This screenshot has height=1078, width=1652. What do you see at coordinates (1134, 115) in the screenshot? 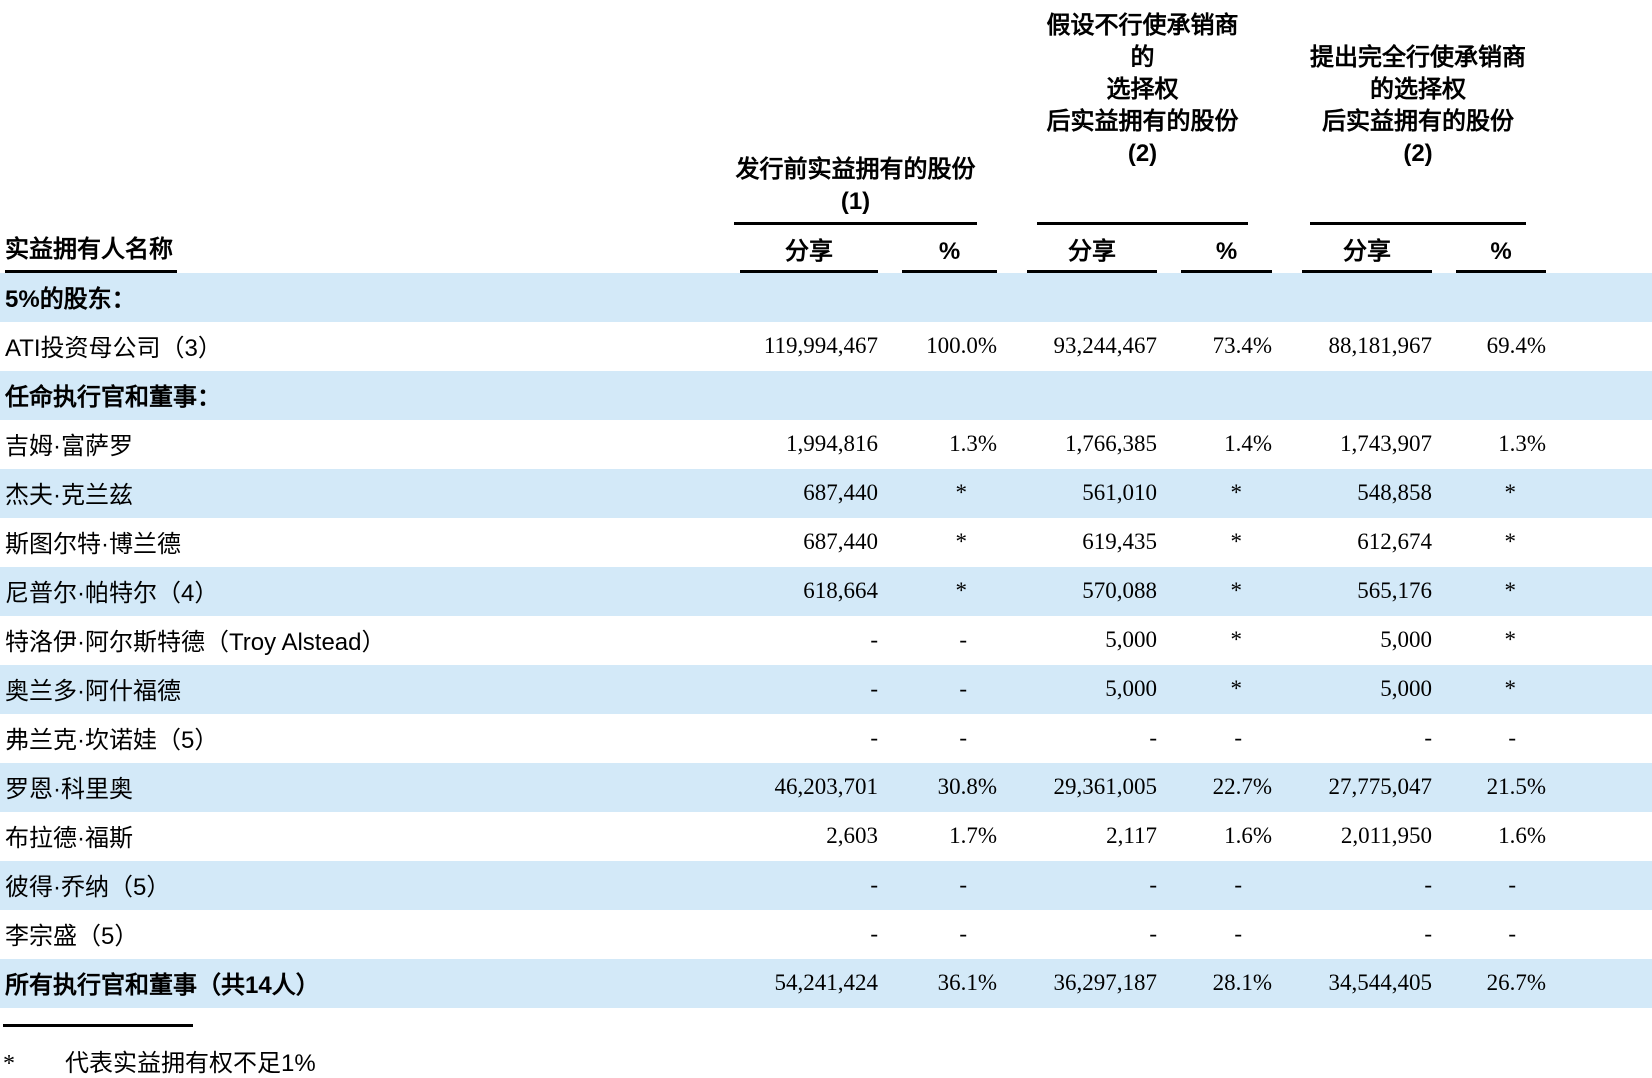
I see `group-header-no-exercise: 假设不行使承销商的 选择权 后实益拥有的股份 (2)` at bounding box center [1134, 115].